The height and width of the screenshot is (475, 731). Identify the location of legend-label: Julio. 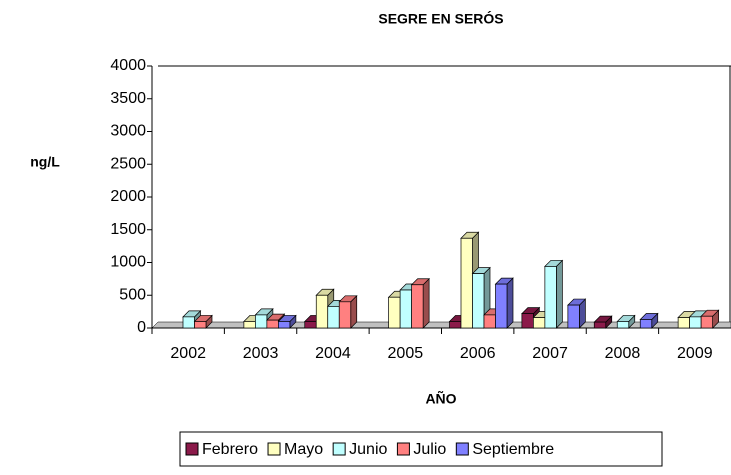
(429, 449).